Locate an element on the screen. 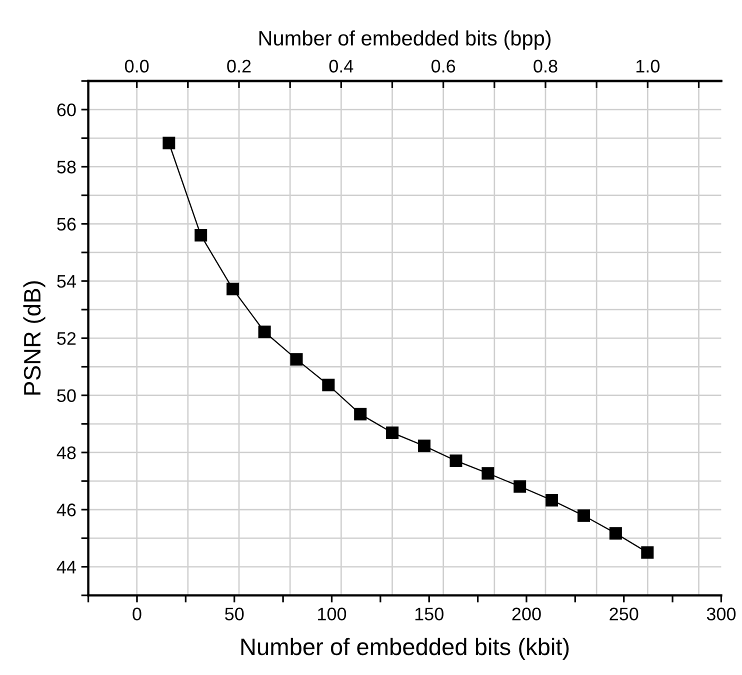 This screenshot has height=675, width=742. x2-tick-label: 0.6 is located at coordinates (443, 66).